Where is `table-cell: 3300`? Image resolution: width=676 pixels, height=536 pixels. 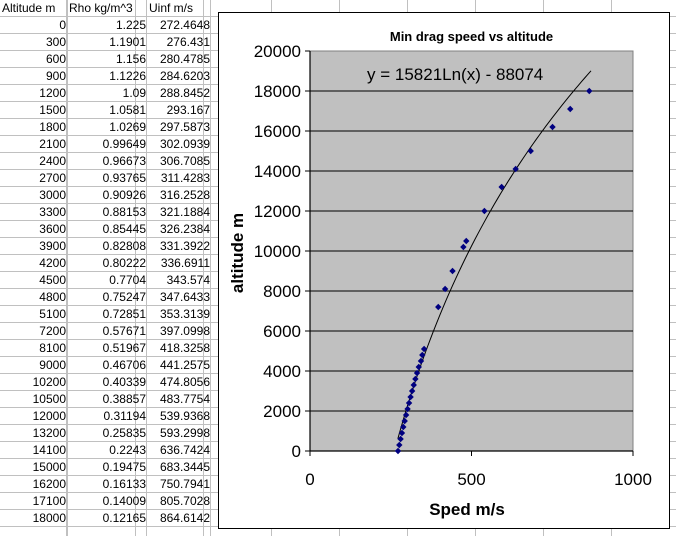 table-cell: 3300 is located at coordinates (52, 212).